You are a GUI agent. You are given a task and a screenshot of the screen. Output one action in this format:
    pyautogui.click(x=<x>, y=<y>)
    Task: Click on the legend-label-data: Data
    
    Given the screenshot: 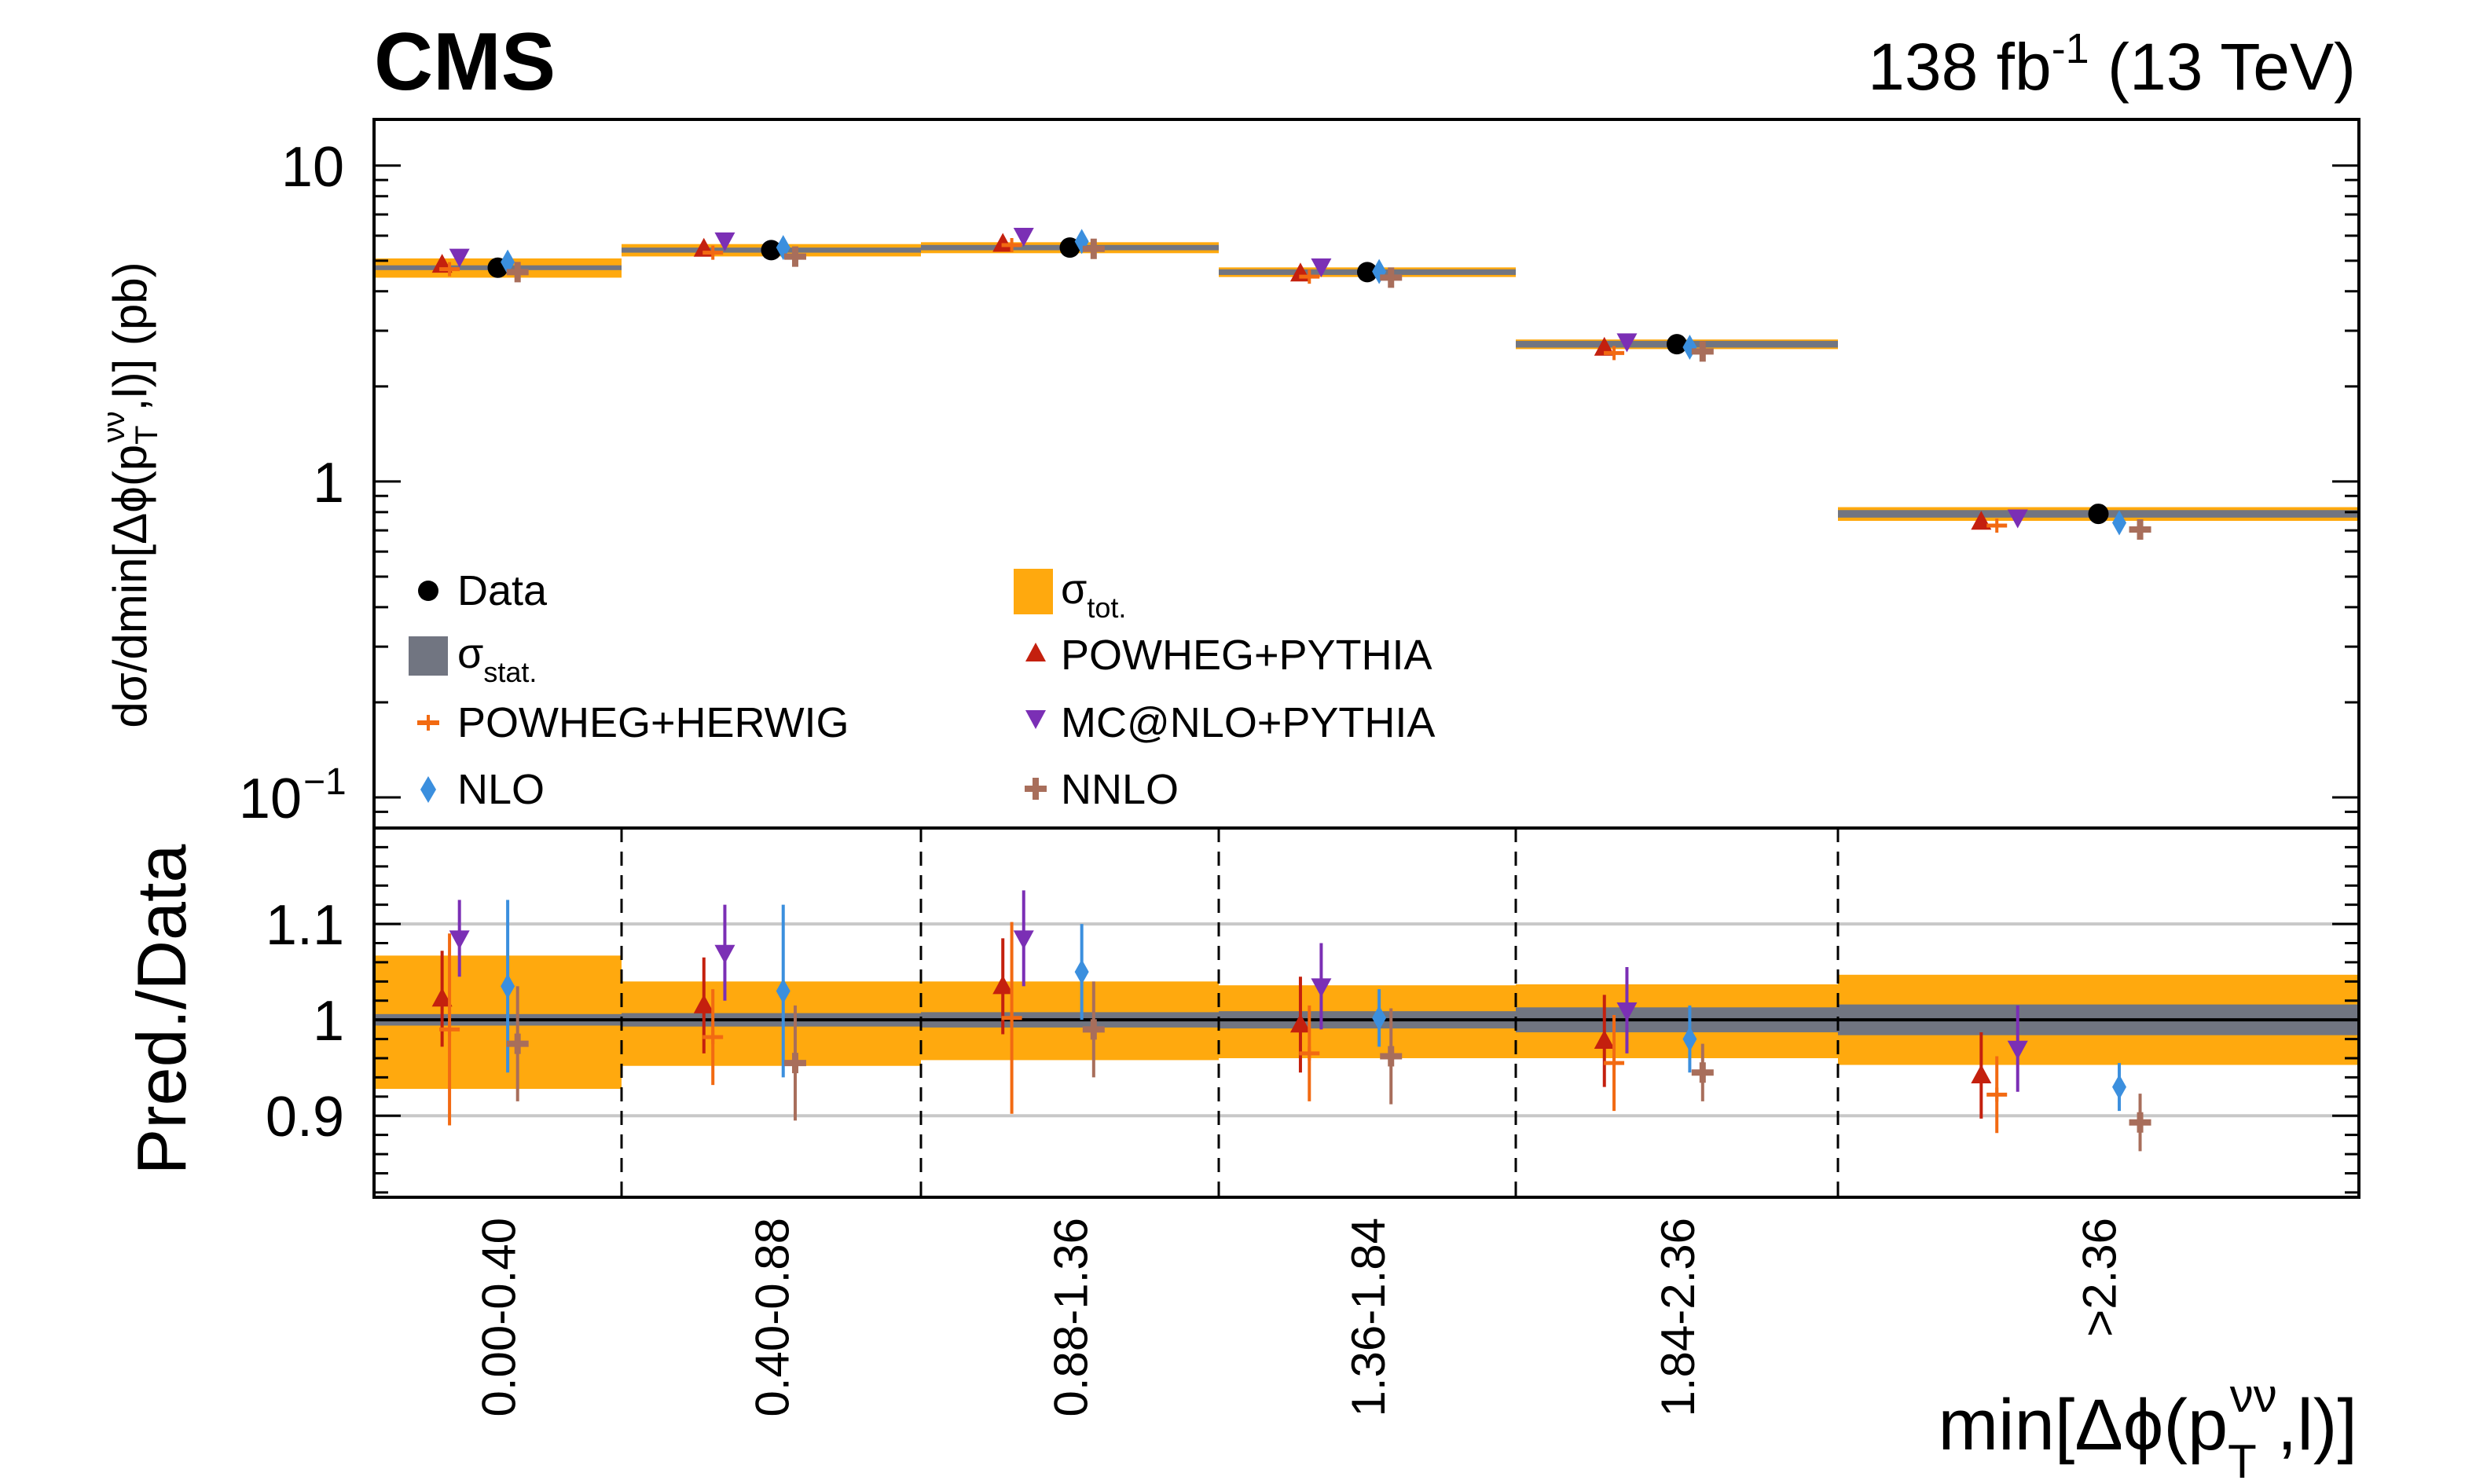 What is the action you would take?
    pyautogui.click(x=502, y=590)
    